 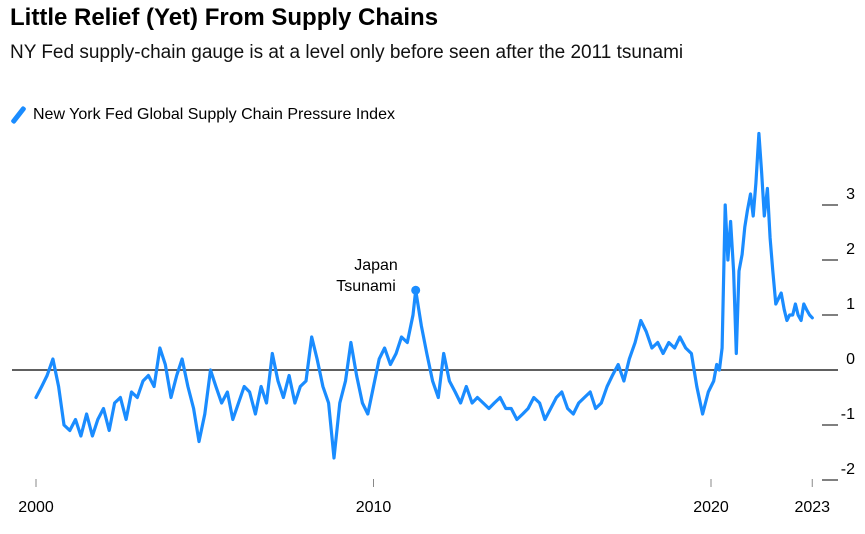 I want to click on y-tick-label: 3, so click(x=850, y=194).